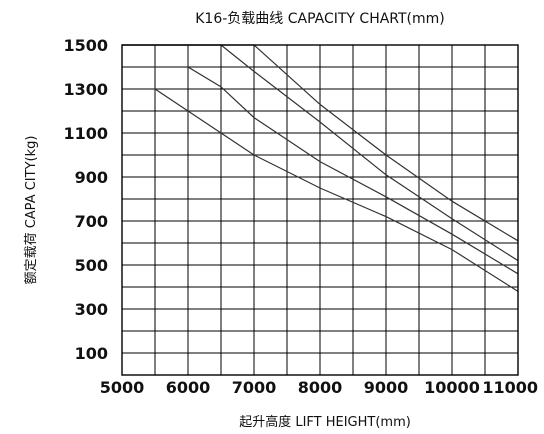 This screenshot has height=434, width=544. What do you see at coordinates (85, 133) in the screenshot?
I see `y-tick-label: 1100` at bounding box center [85, 133].